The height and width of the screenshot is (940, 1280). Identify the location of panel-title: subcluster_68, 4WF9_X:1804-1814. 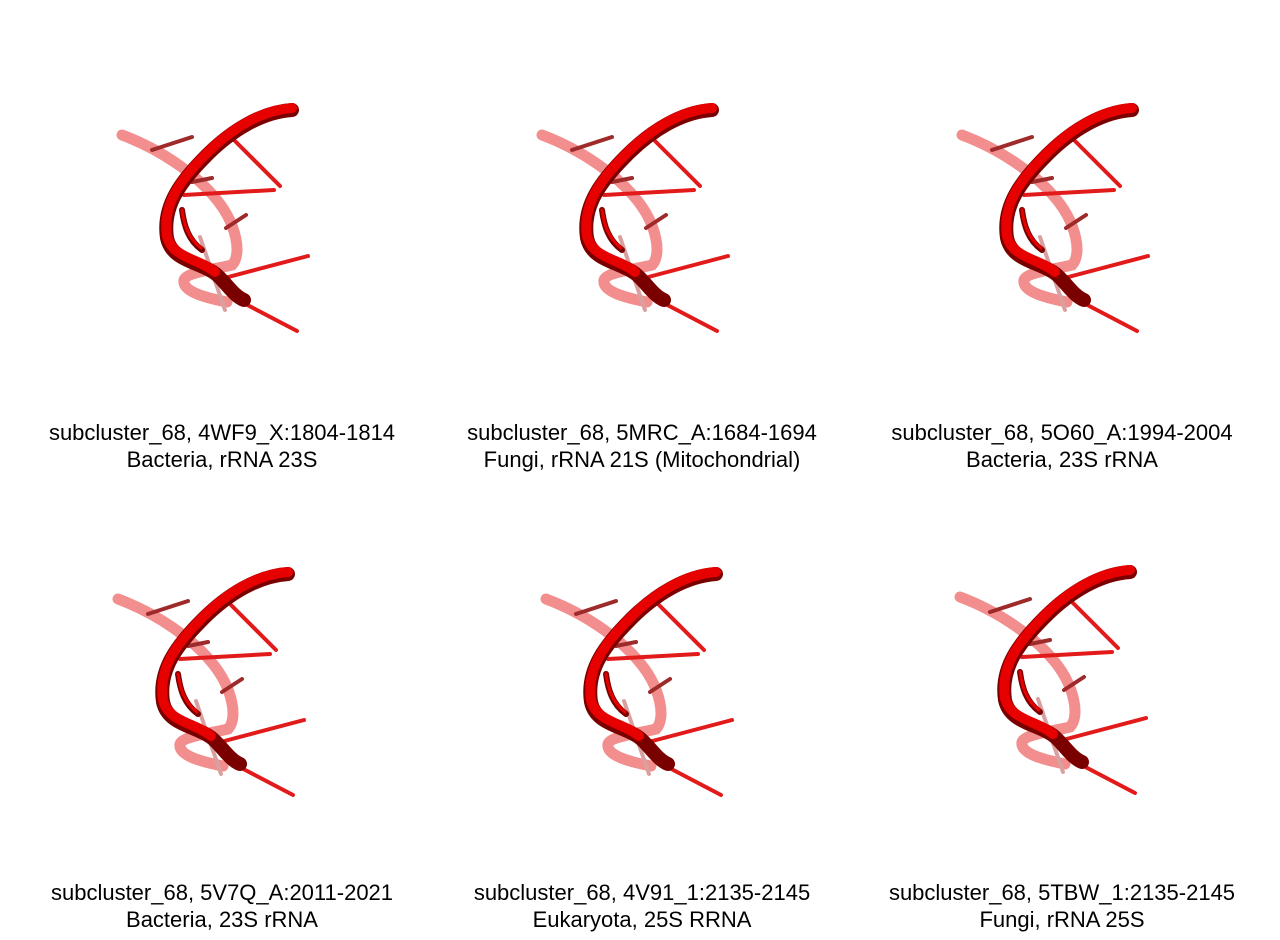
(222, 432).